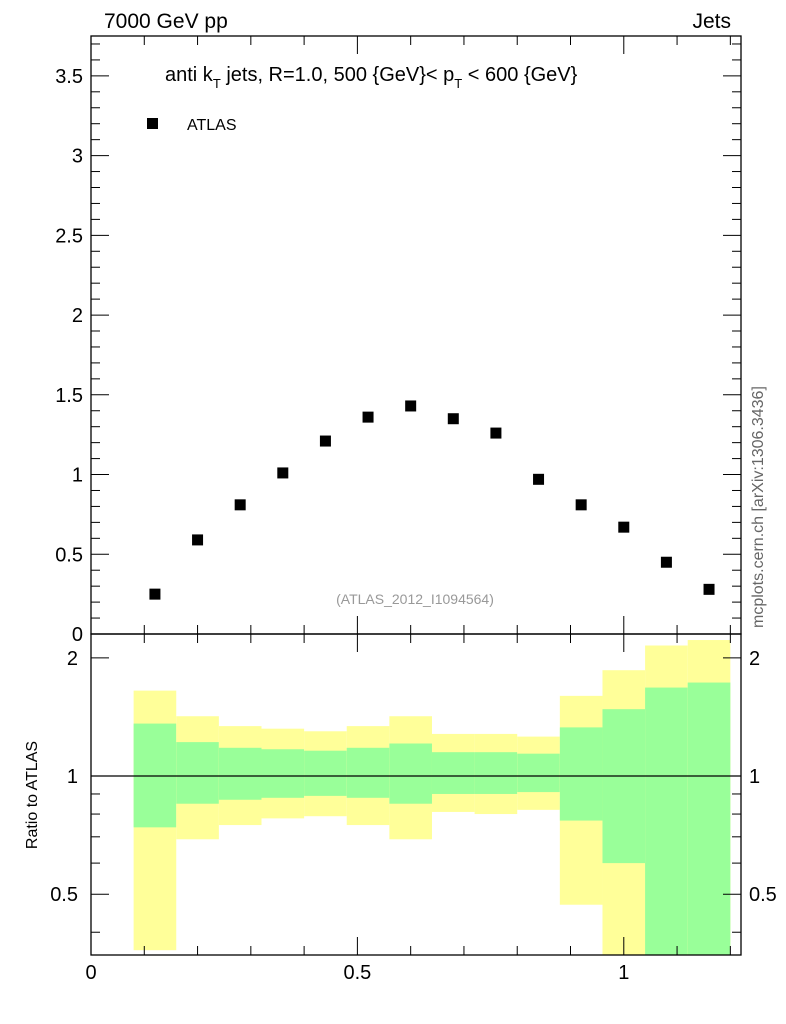 The width and height of the screenshot is (786, 1024). I want to click on main-y-tick-label: 2.5, so click(69, 236).